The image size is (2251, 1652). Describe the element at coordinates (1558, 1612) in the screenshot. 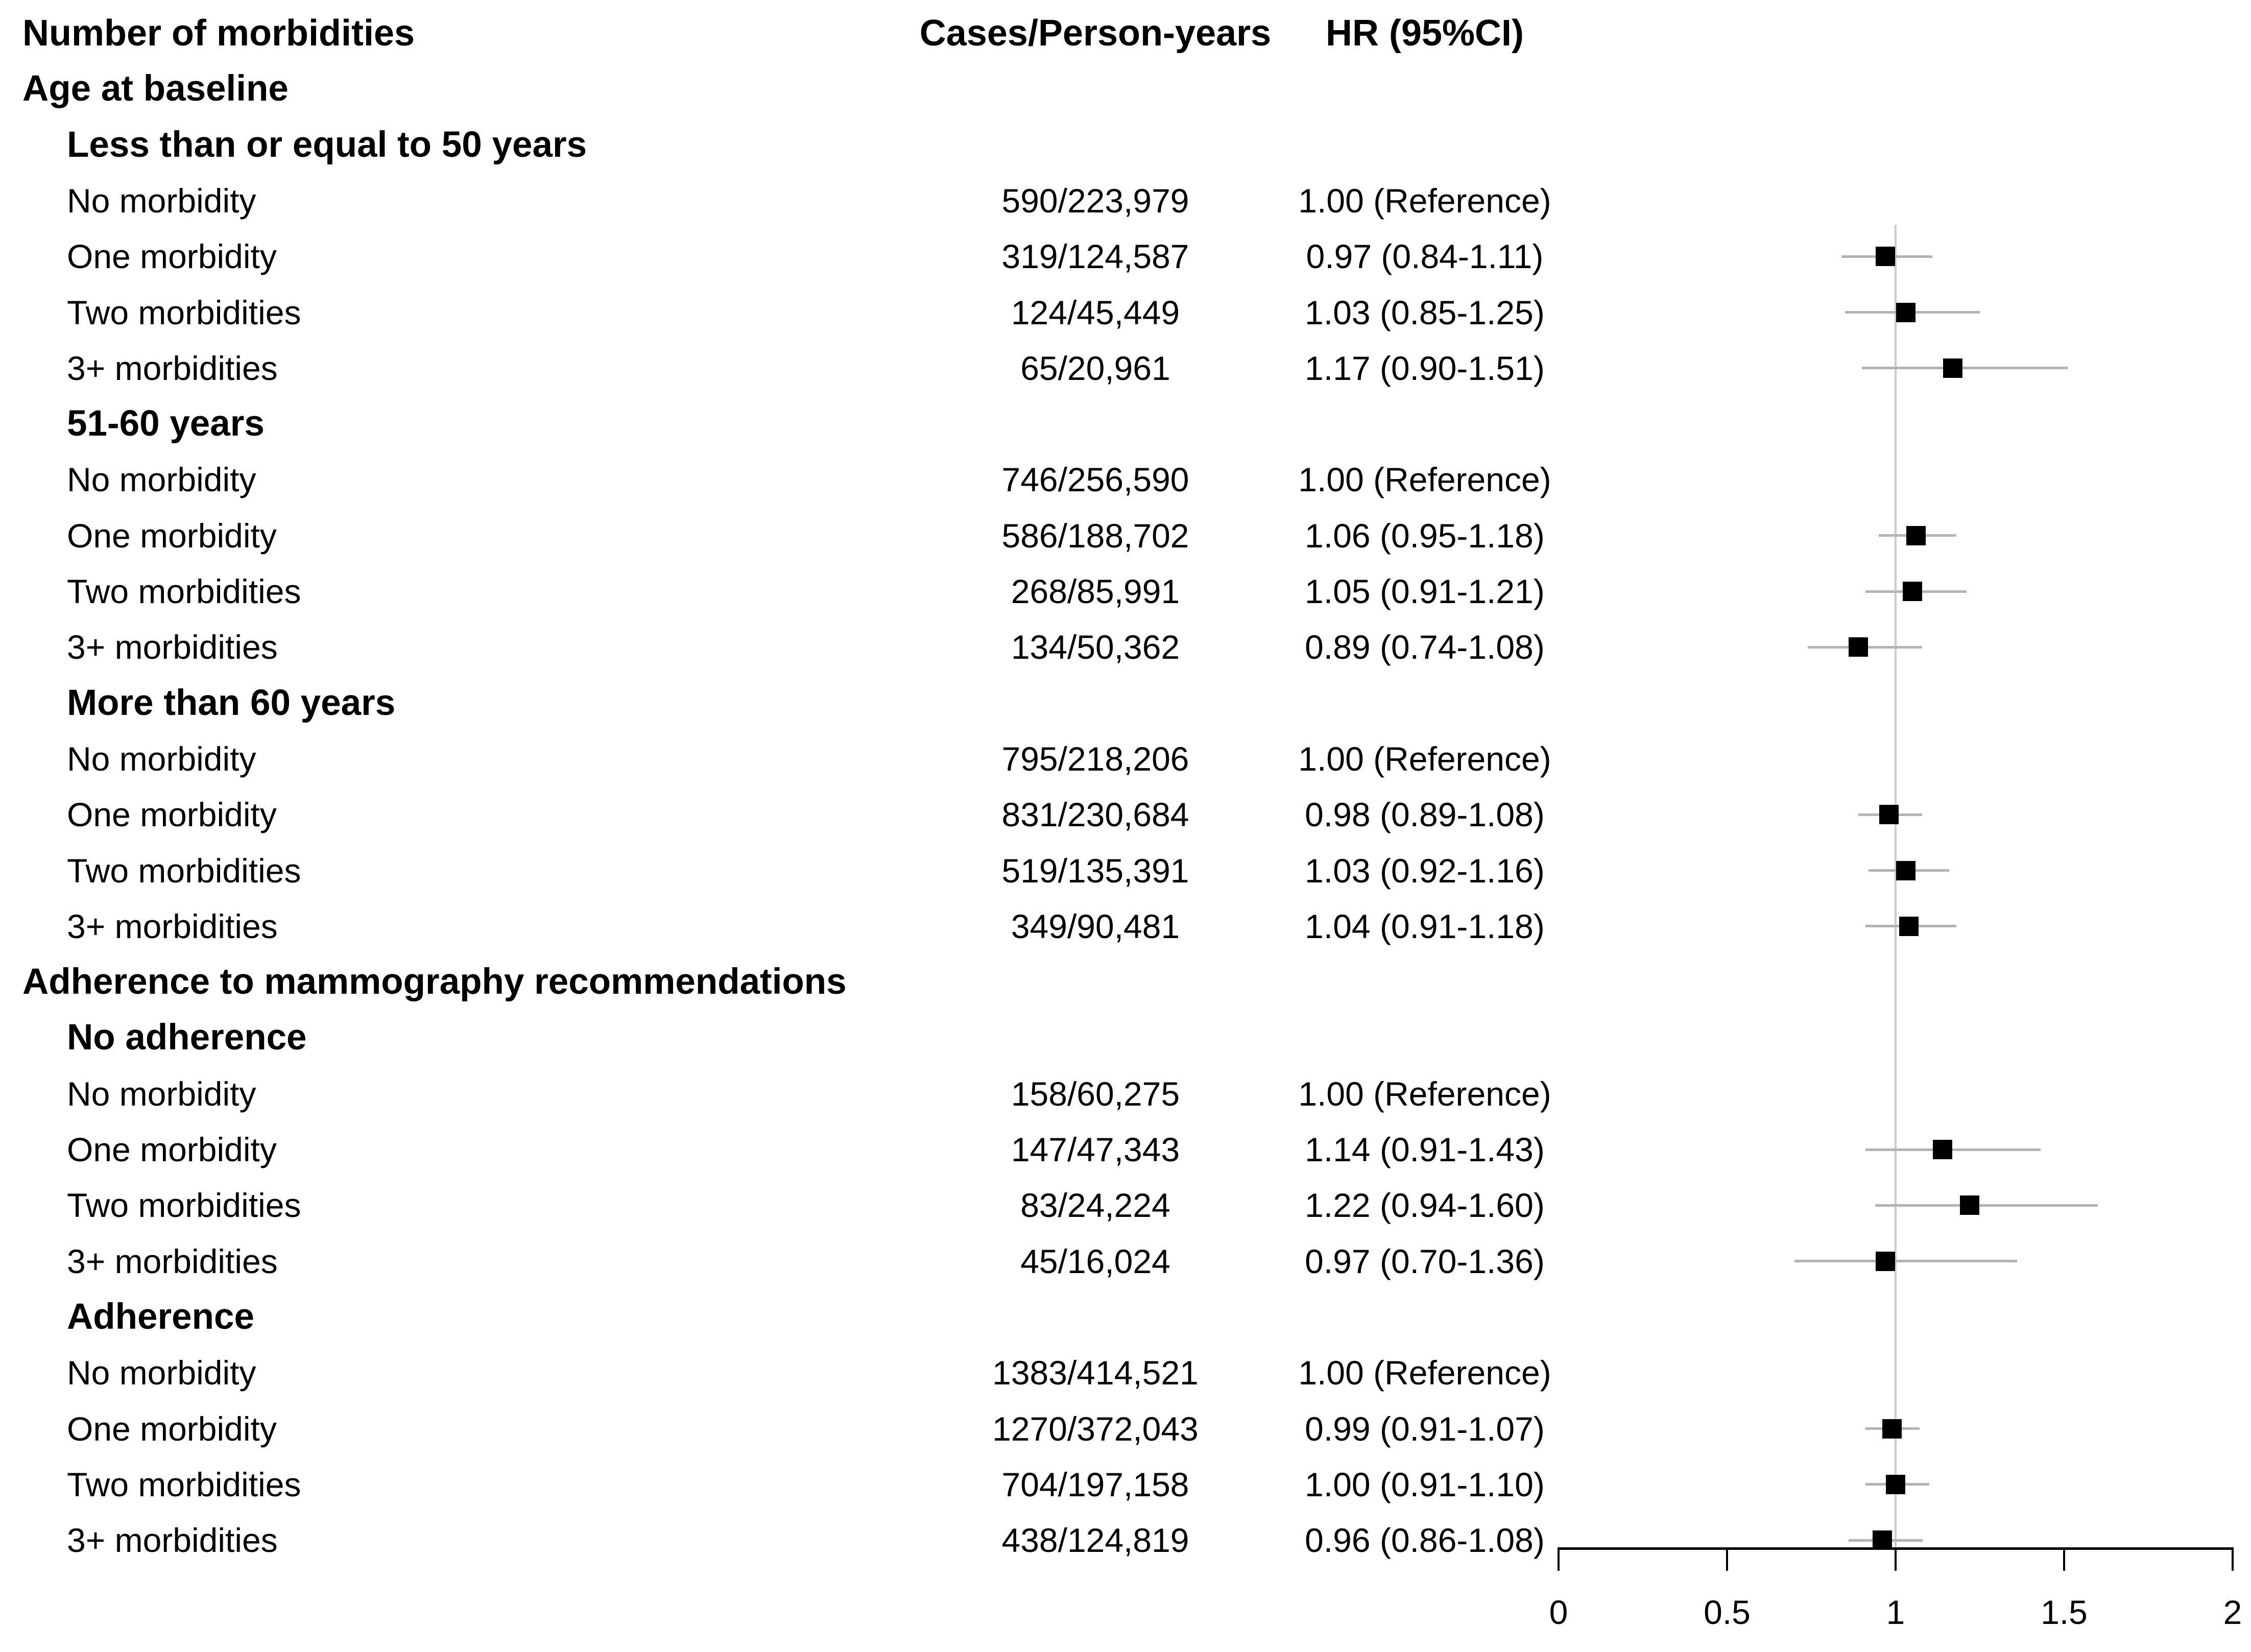

I see `x-axis-tick-label: 0` at that location.